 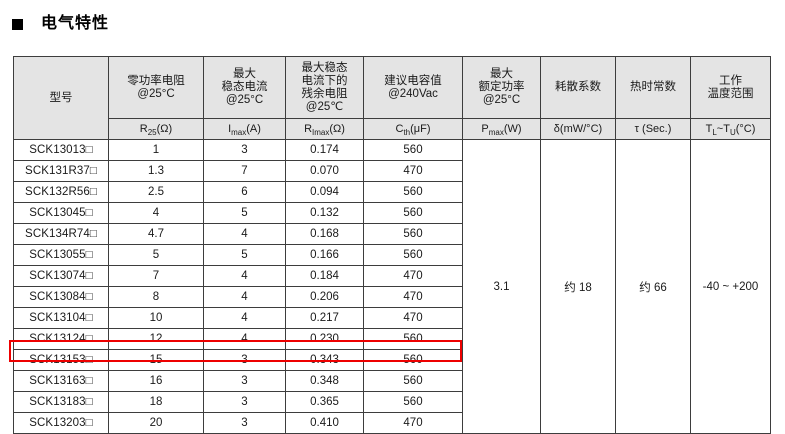 What do you see at coordinates (156, 171) in the screenshot?
I see `cell-r25: 1.3` at bounding box center [156, 171].